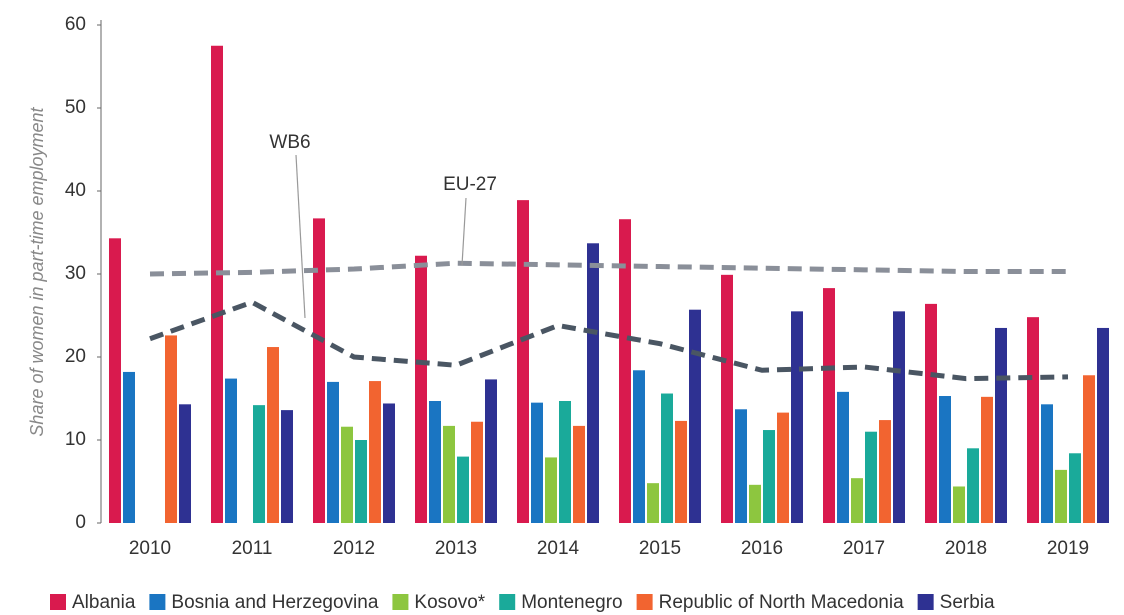 The image size is (1124, 615). I want to click on legend-label: Republic of North Macedonia, so click(781, 602).